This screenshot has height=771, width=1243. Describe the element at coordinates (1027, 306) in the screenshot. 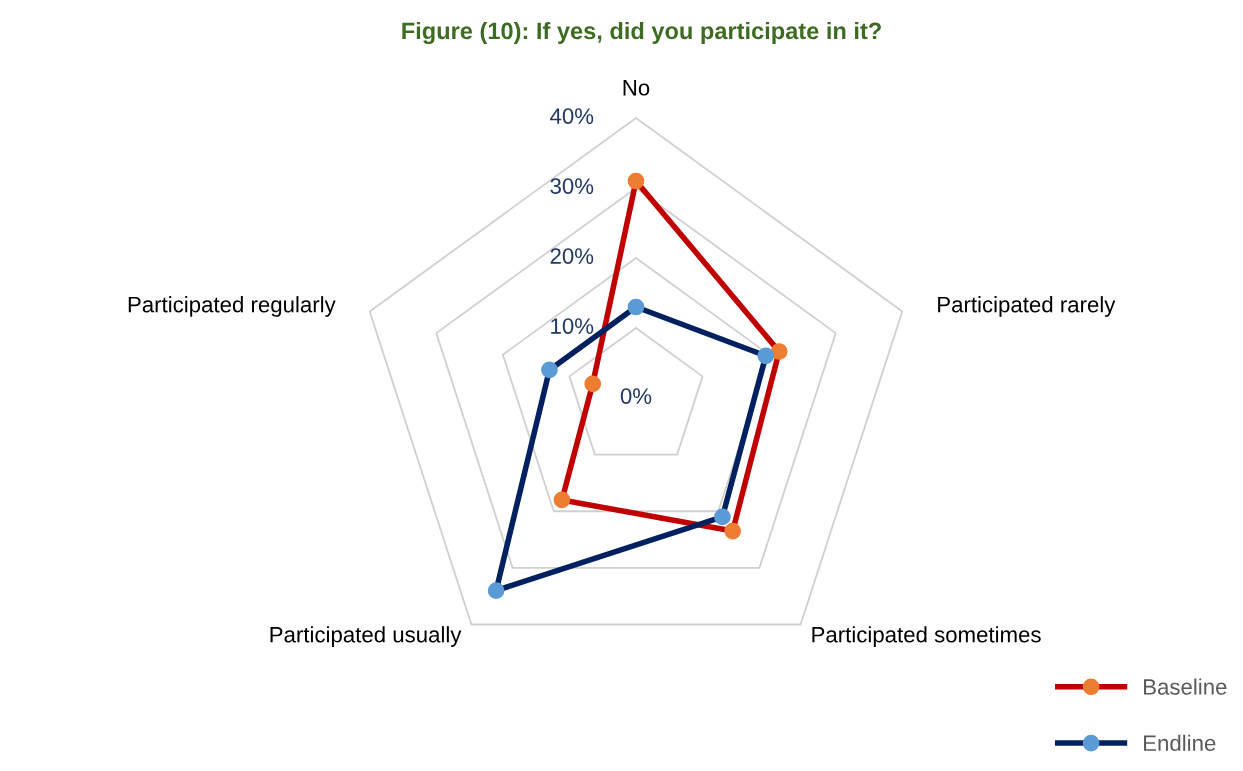

I see `spoke-label: Participated rarely` at that location.